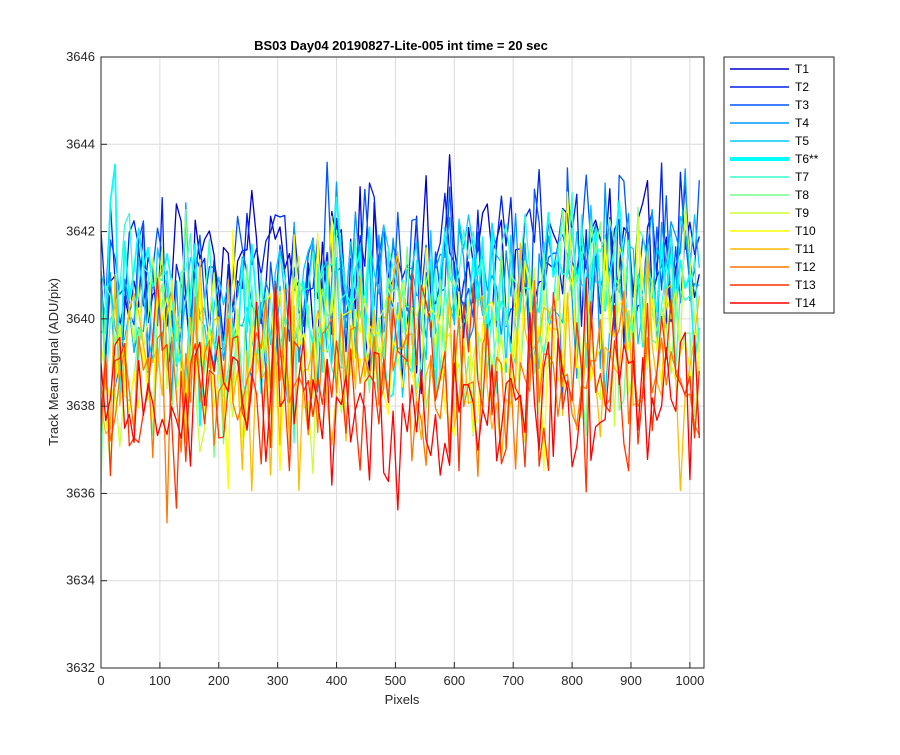  What do you see at coordinates (631, 680) in the screenshot?
I see `x-tick-label: 900` at bounding box center [631, 680].